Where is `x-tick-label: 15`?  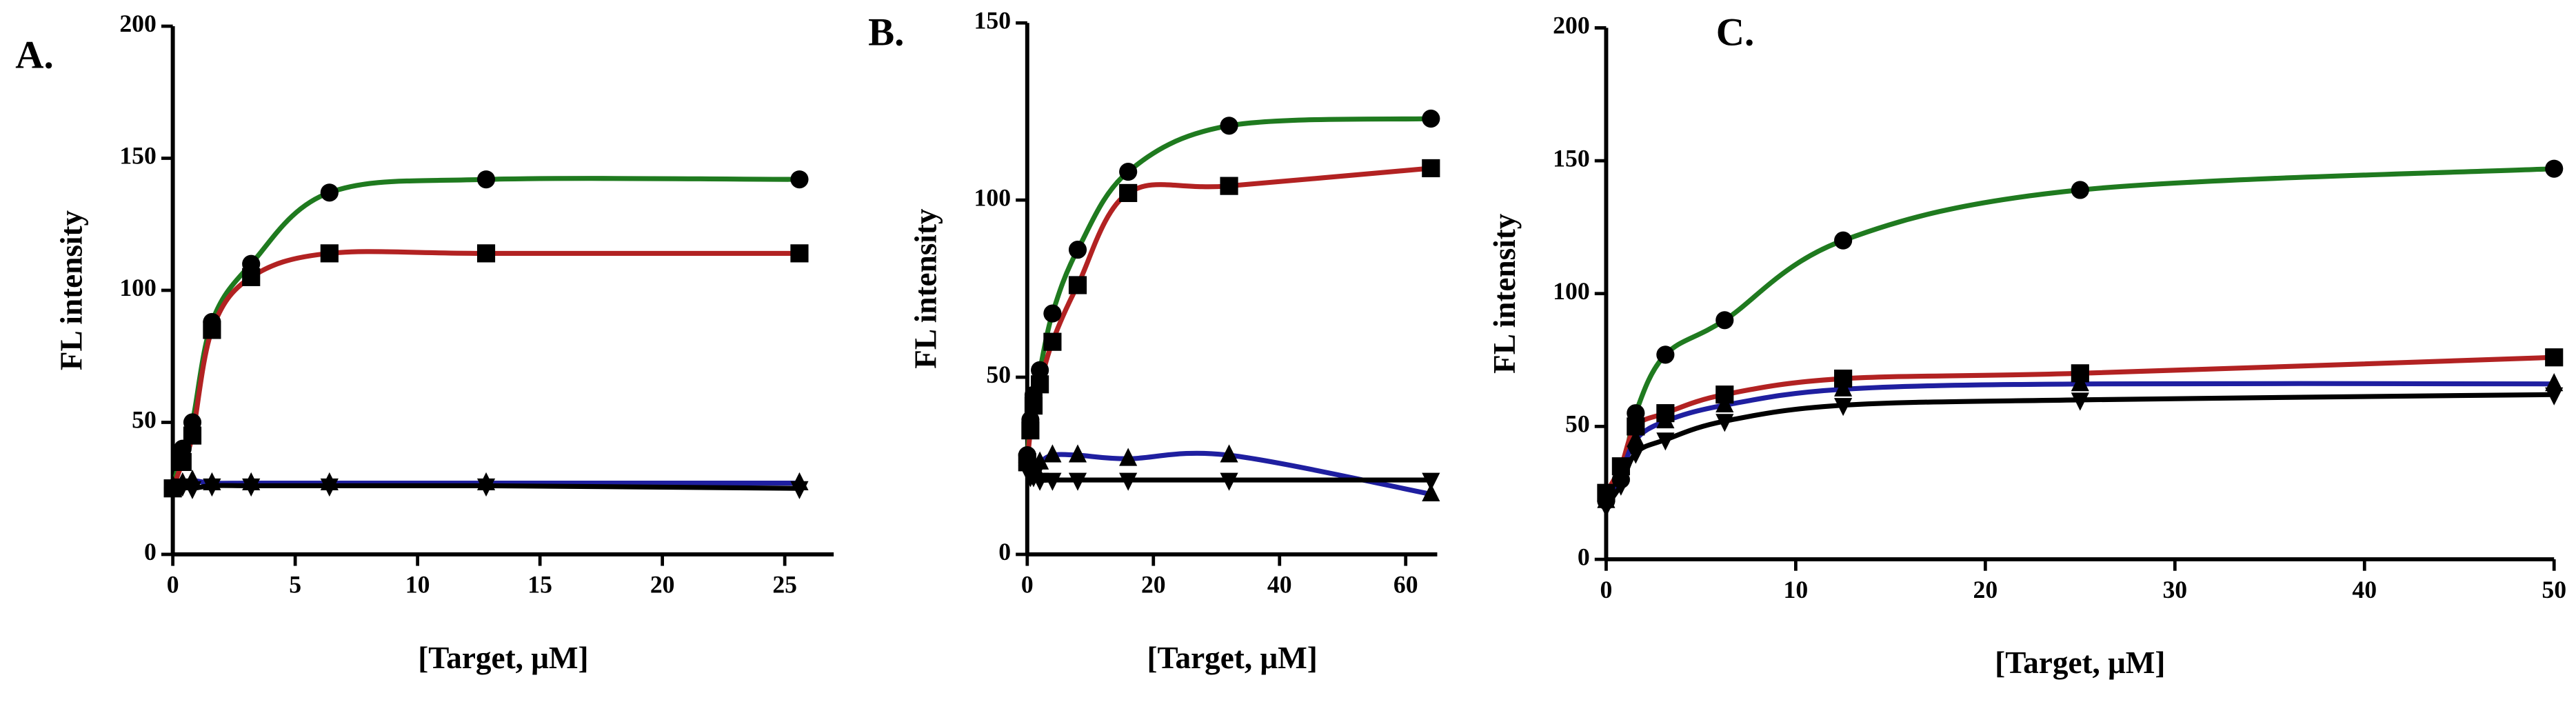 x-tick-label: 15 is located at coordinates (539, 585).